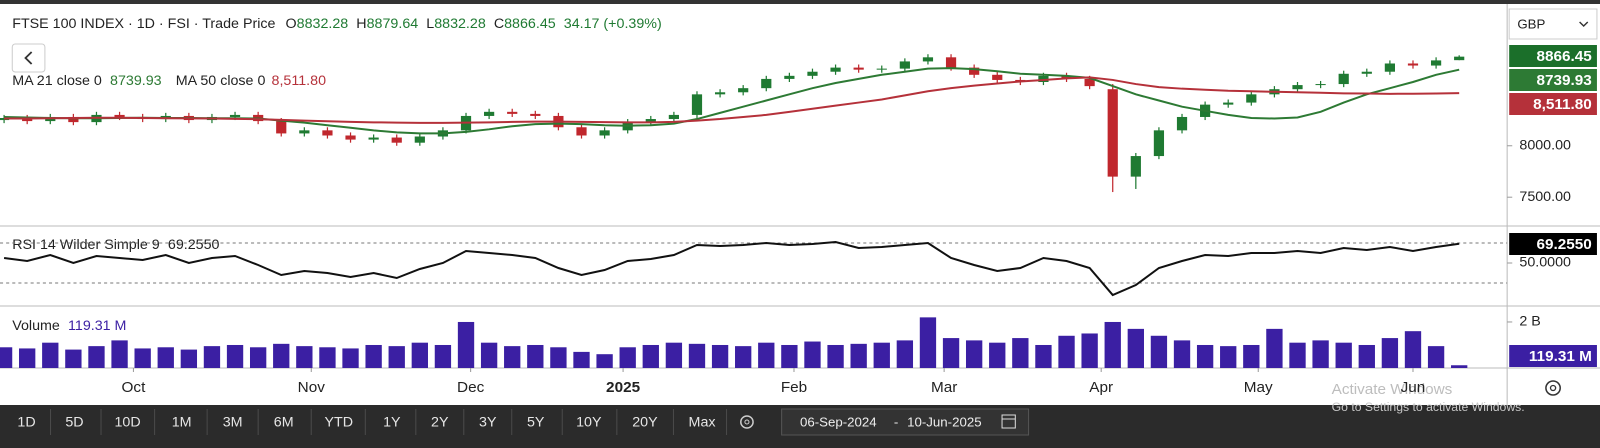  Describe the element at coordinates (645, 422) in the screenshot. I see `range-button: 20Y` at that location.